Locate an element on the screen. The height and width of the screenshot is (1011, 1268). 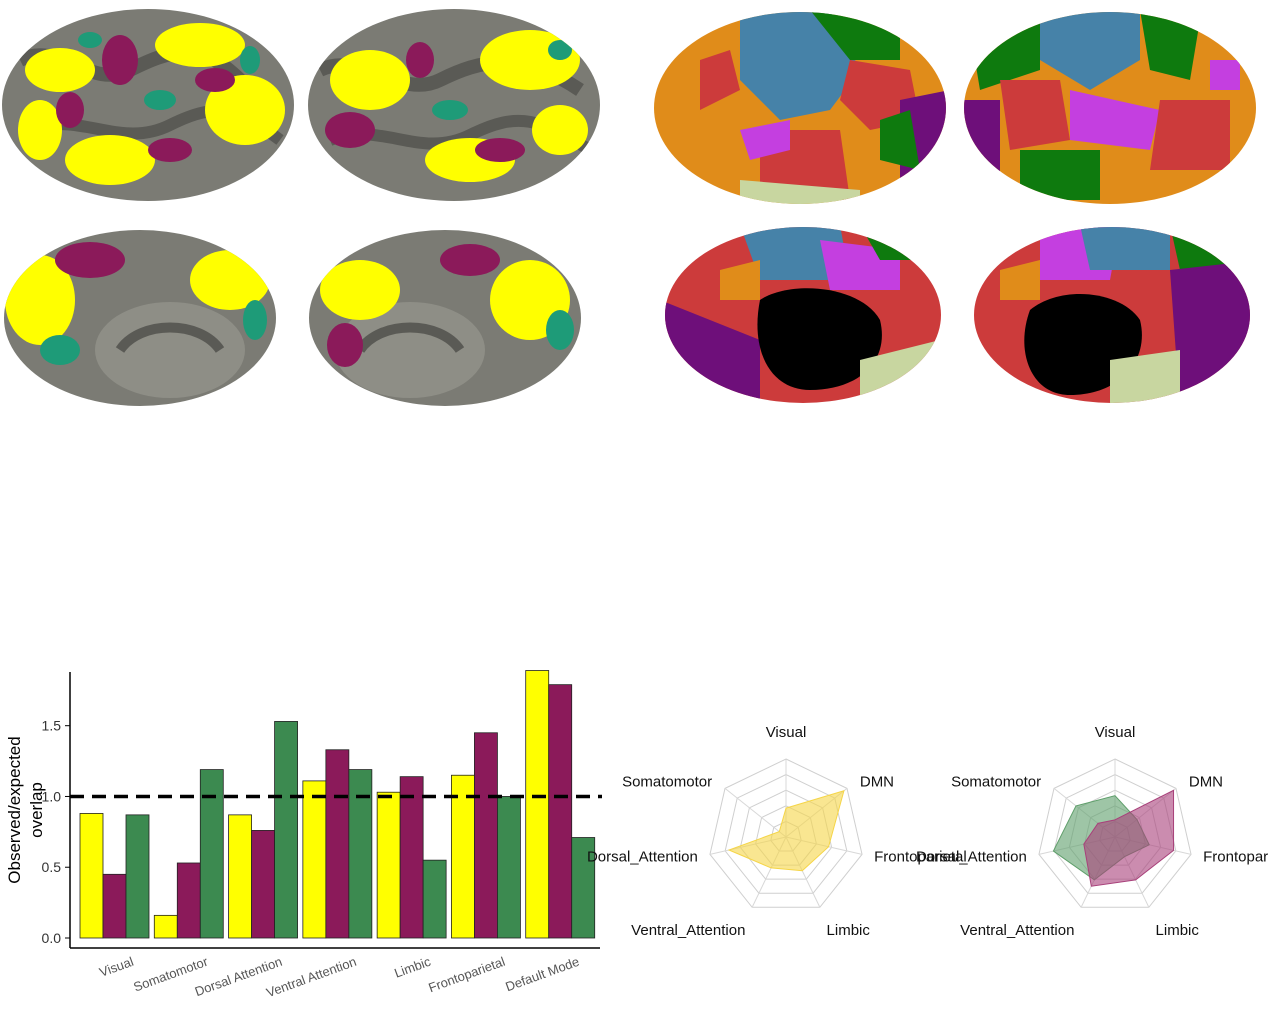
network-brain-lateral-left is located at coordinates (800, 108).